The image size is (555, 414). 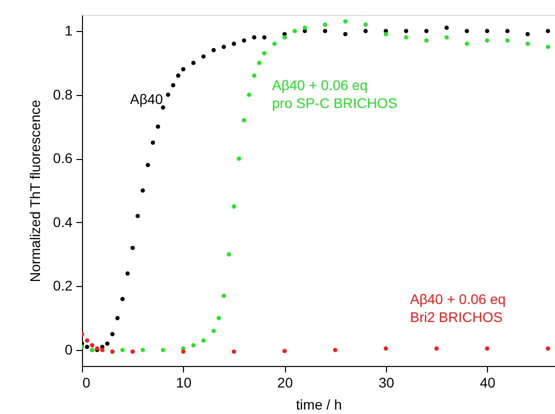 What do you see at coordinates (386, 382) in the screenshot?
I see `x-tick-label: 30` at bounding box center [386, 382].